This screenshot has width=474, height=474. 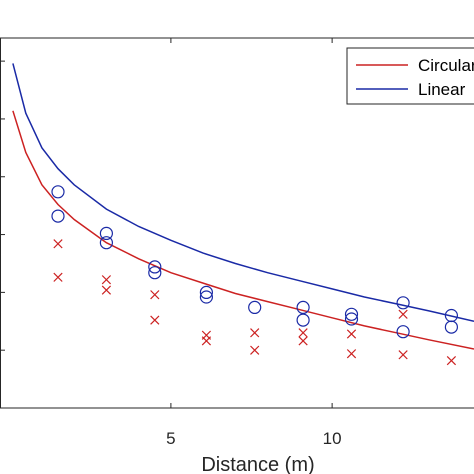 What do you see at coordinates (257, 464) in the screenshot?
I see `x-axis-title: Distance (m)` at bounding box center [257, 464].